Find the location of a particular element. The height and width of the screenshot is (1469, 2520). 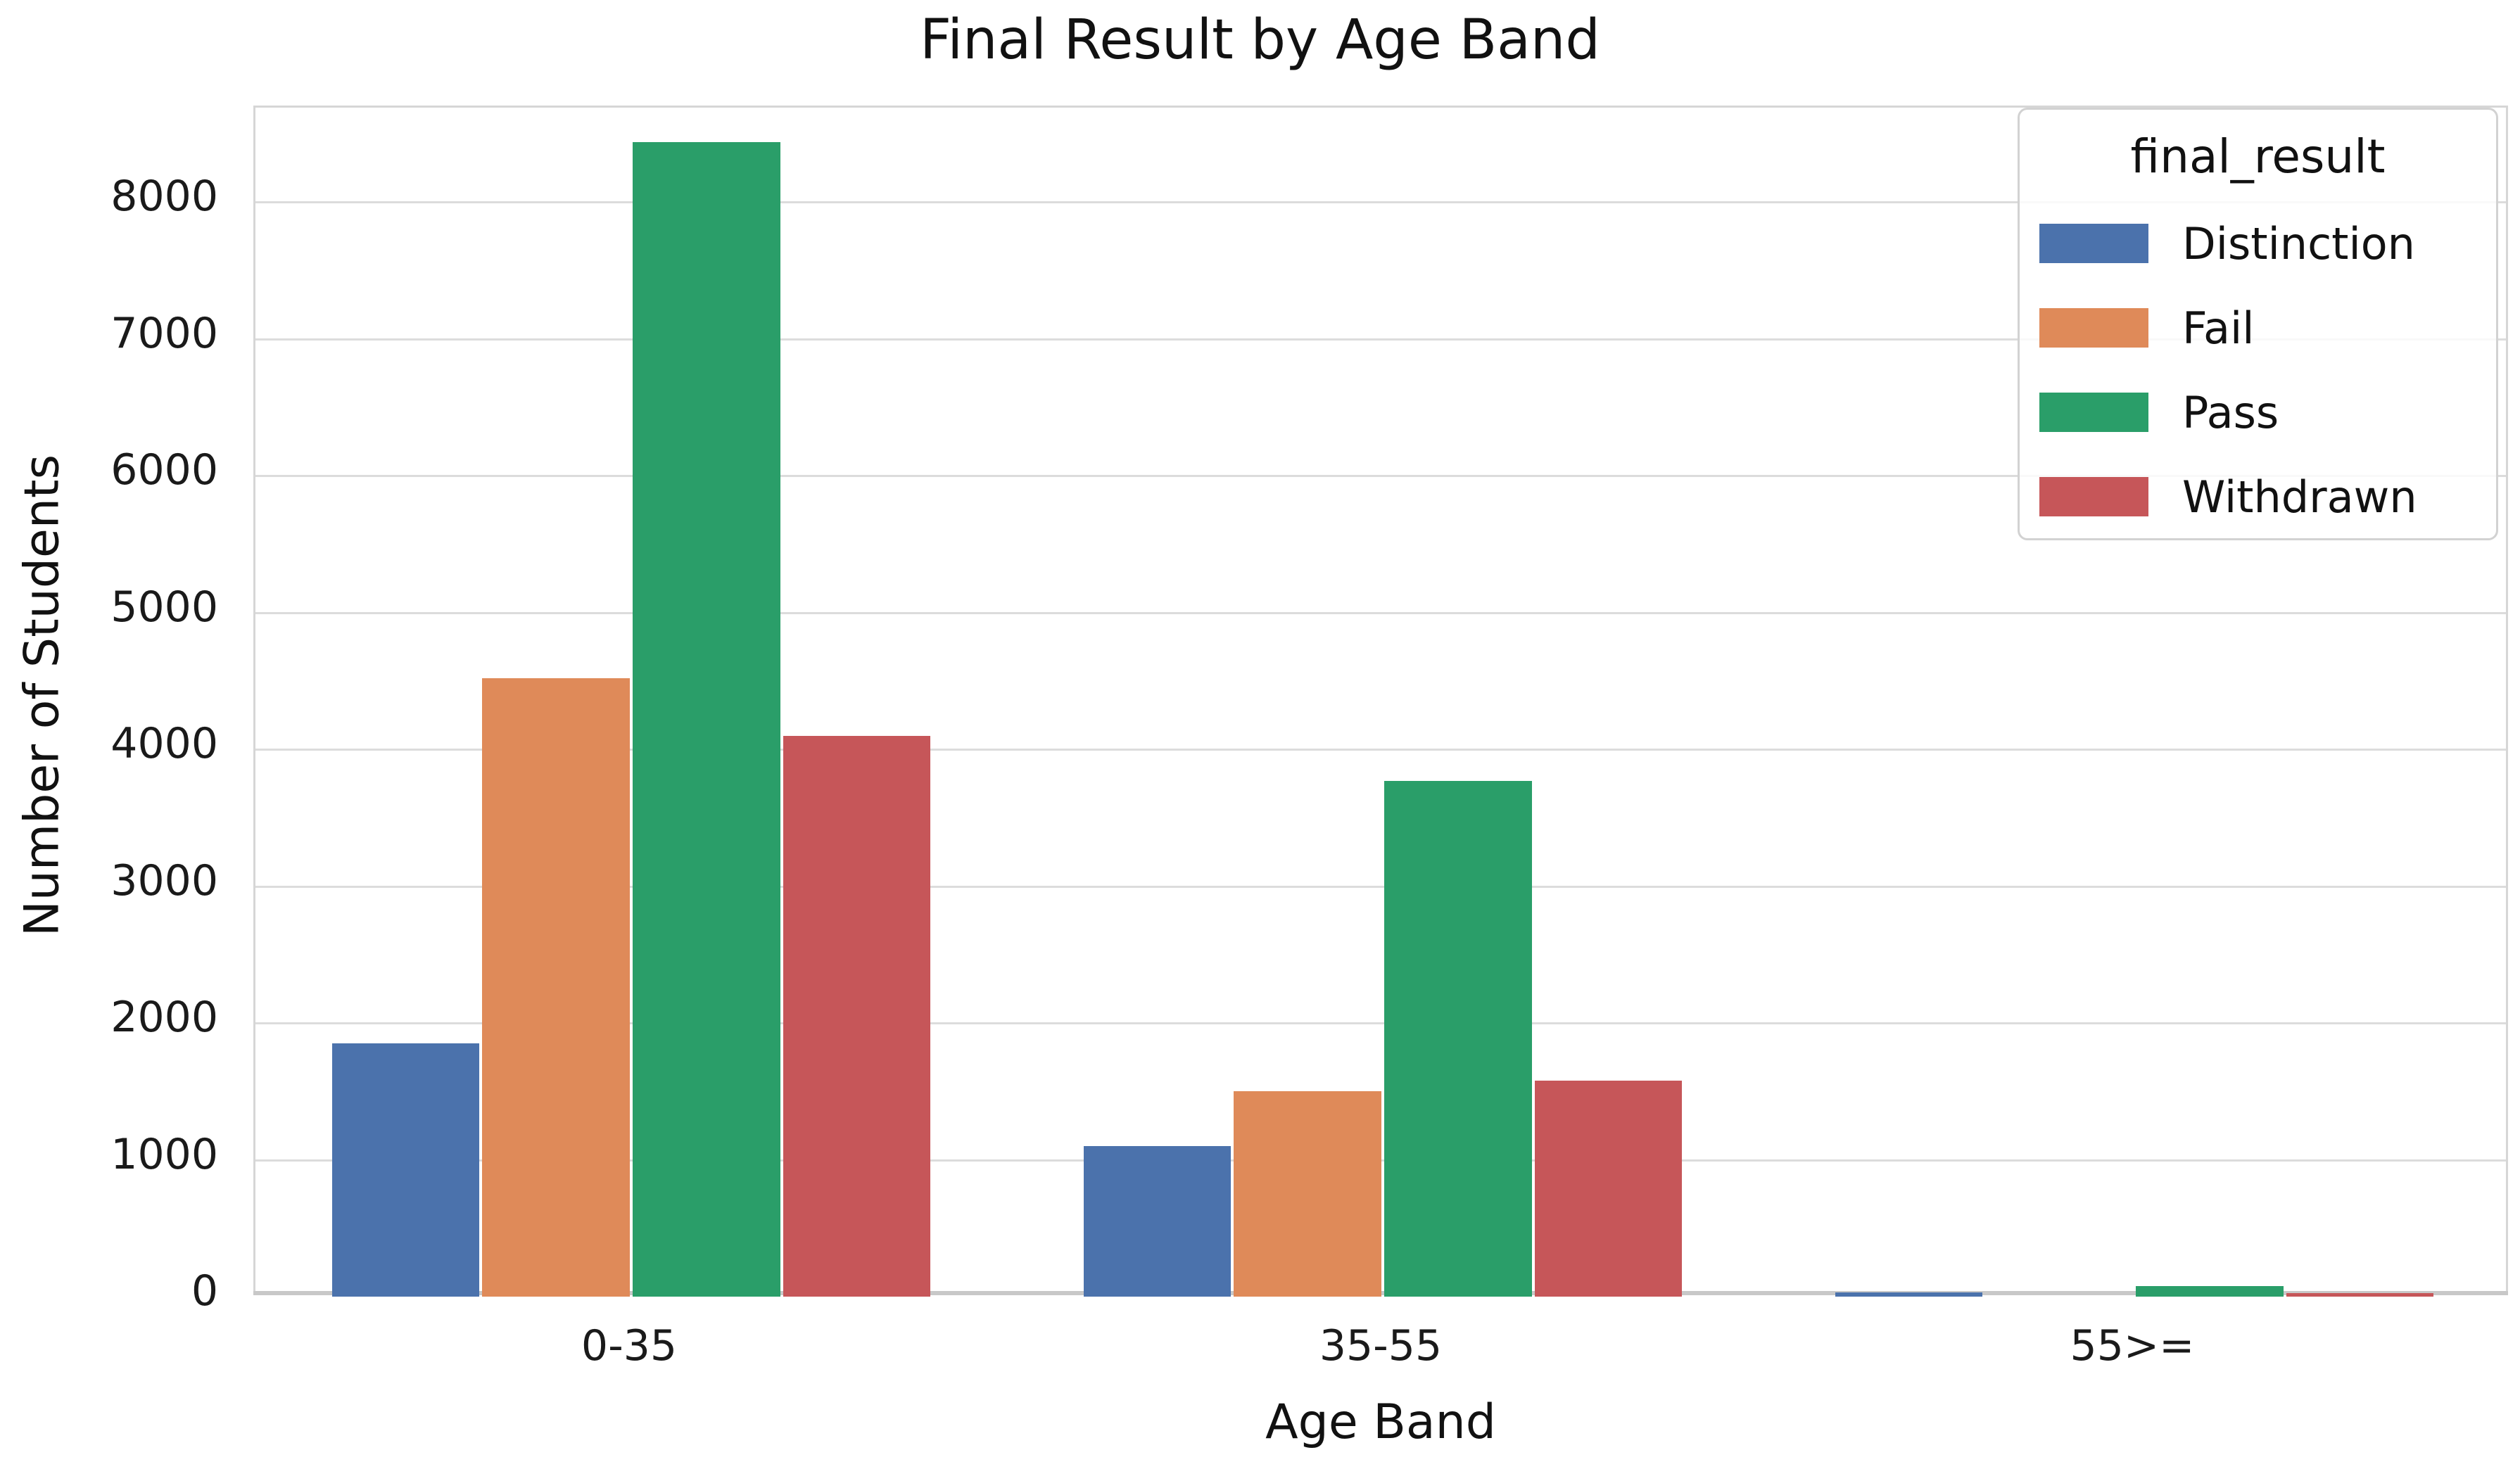

legend-swatch-fail is located at coordinates (2093, 328).